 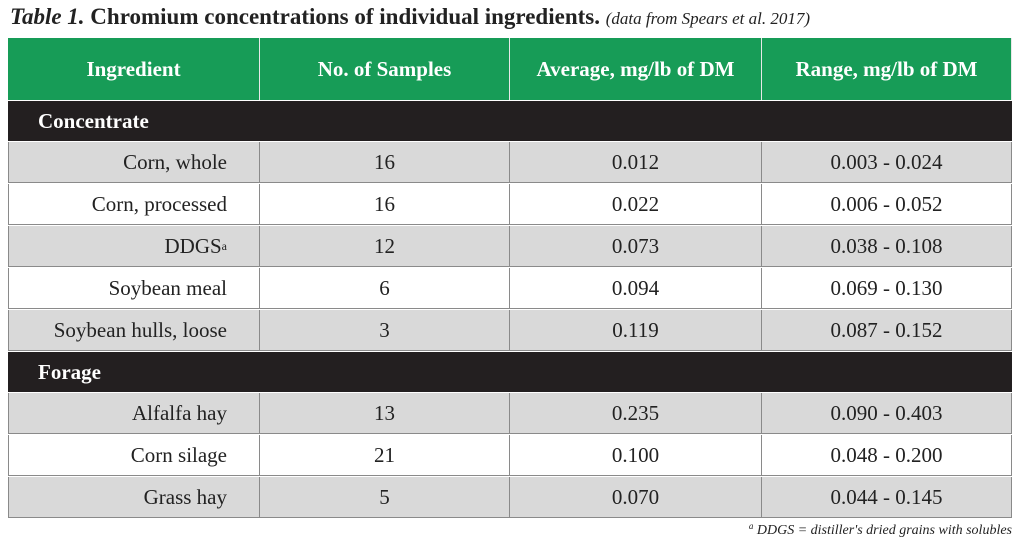 I want to click on section-header: Forage, so click(x=510, y=371).